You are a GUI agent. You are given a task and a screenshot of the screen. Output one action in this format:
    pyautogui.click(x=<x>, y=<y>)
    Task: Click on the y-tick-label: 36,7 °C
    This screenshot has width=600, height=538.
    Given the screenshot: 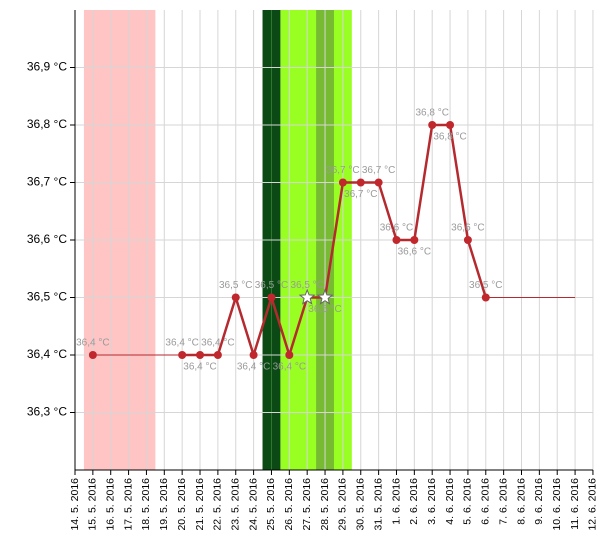 What is the action you would take?
    pyautogui.click(x=47, y=182)
    